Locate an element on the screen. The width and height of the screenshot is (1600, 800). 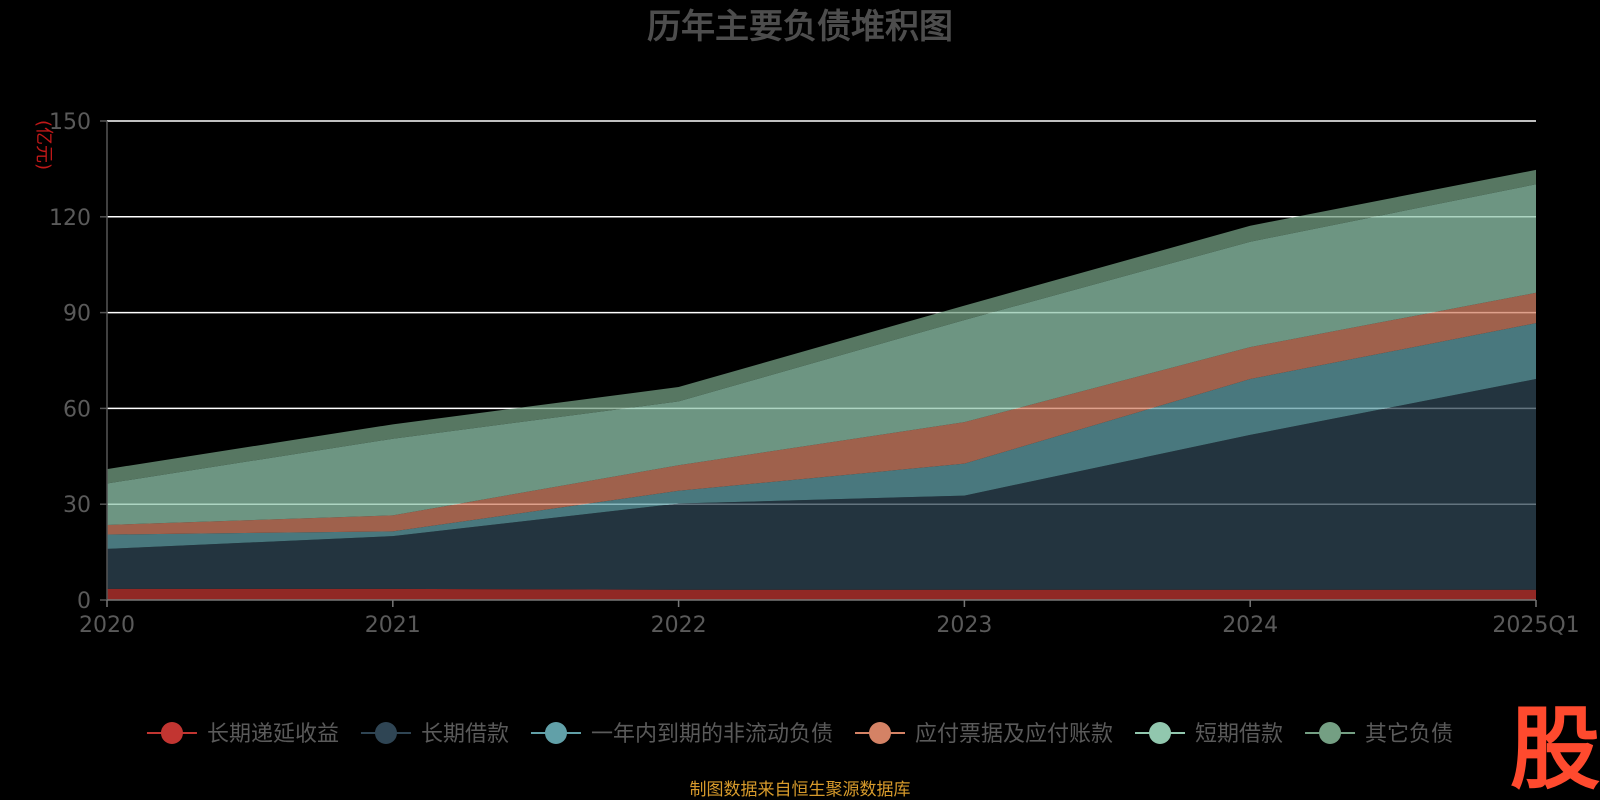
legend-item: 长期借款 is located at coordinates (434, 734).